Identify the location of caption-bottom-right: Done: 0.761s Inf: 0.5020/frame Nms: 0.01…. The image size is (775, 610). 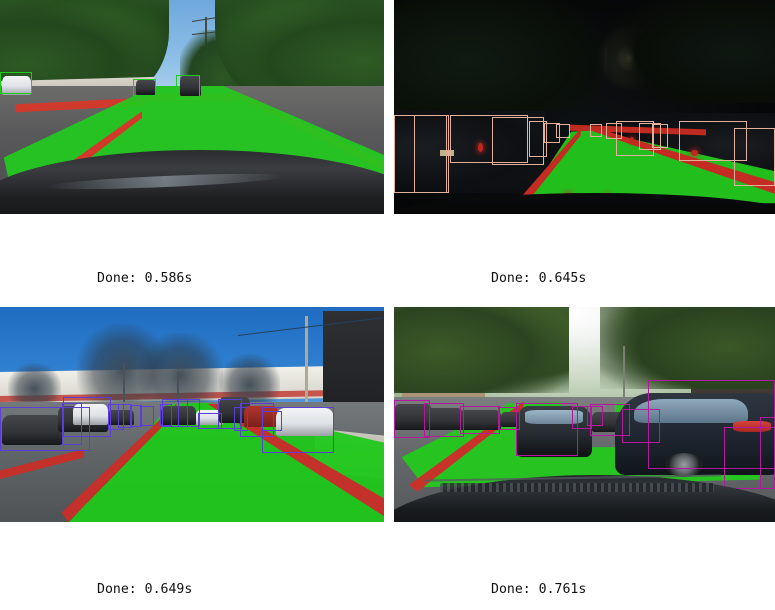
(562, 574).